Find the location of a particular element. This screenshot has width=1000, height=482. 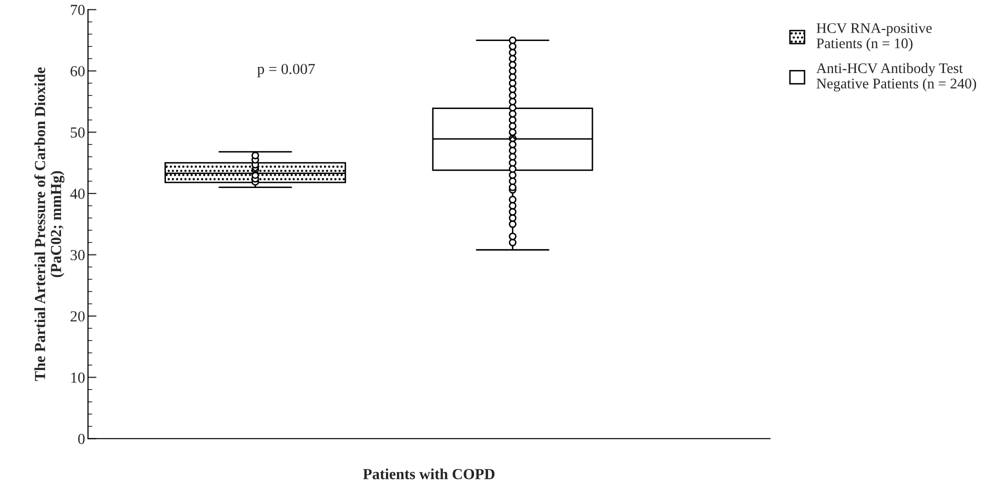

annotation: p = 0.007 is located at coordinates (286, 71).